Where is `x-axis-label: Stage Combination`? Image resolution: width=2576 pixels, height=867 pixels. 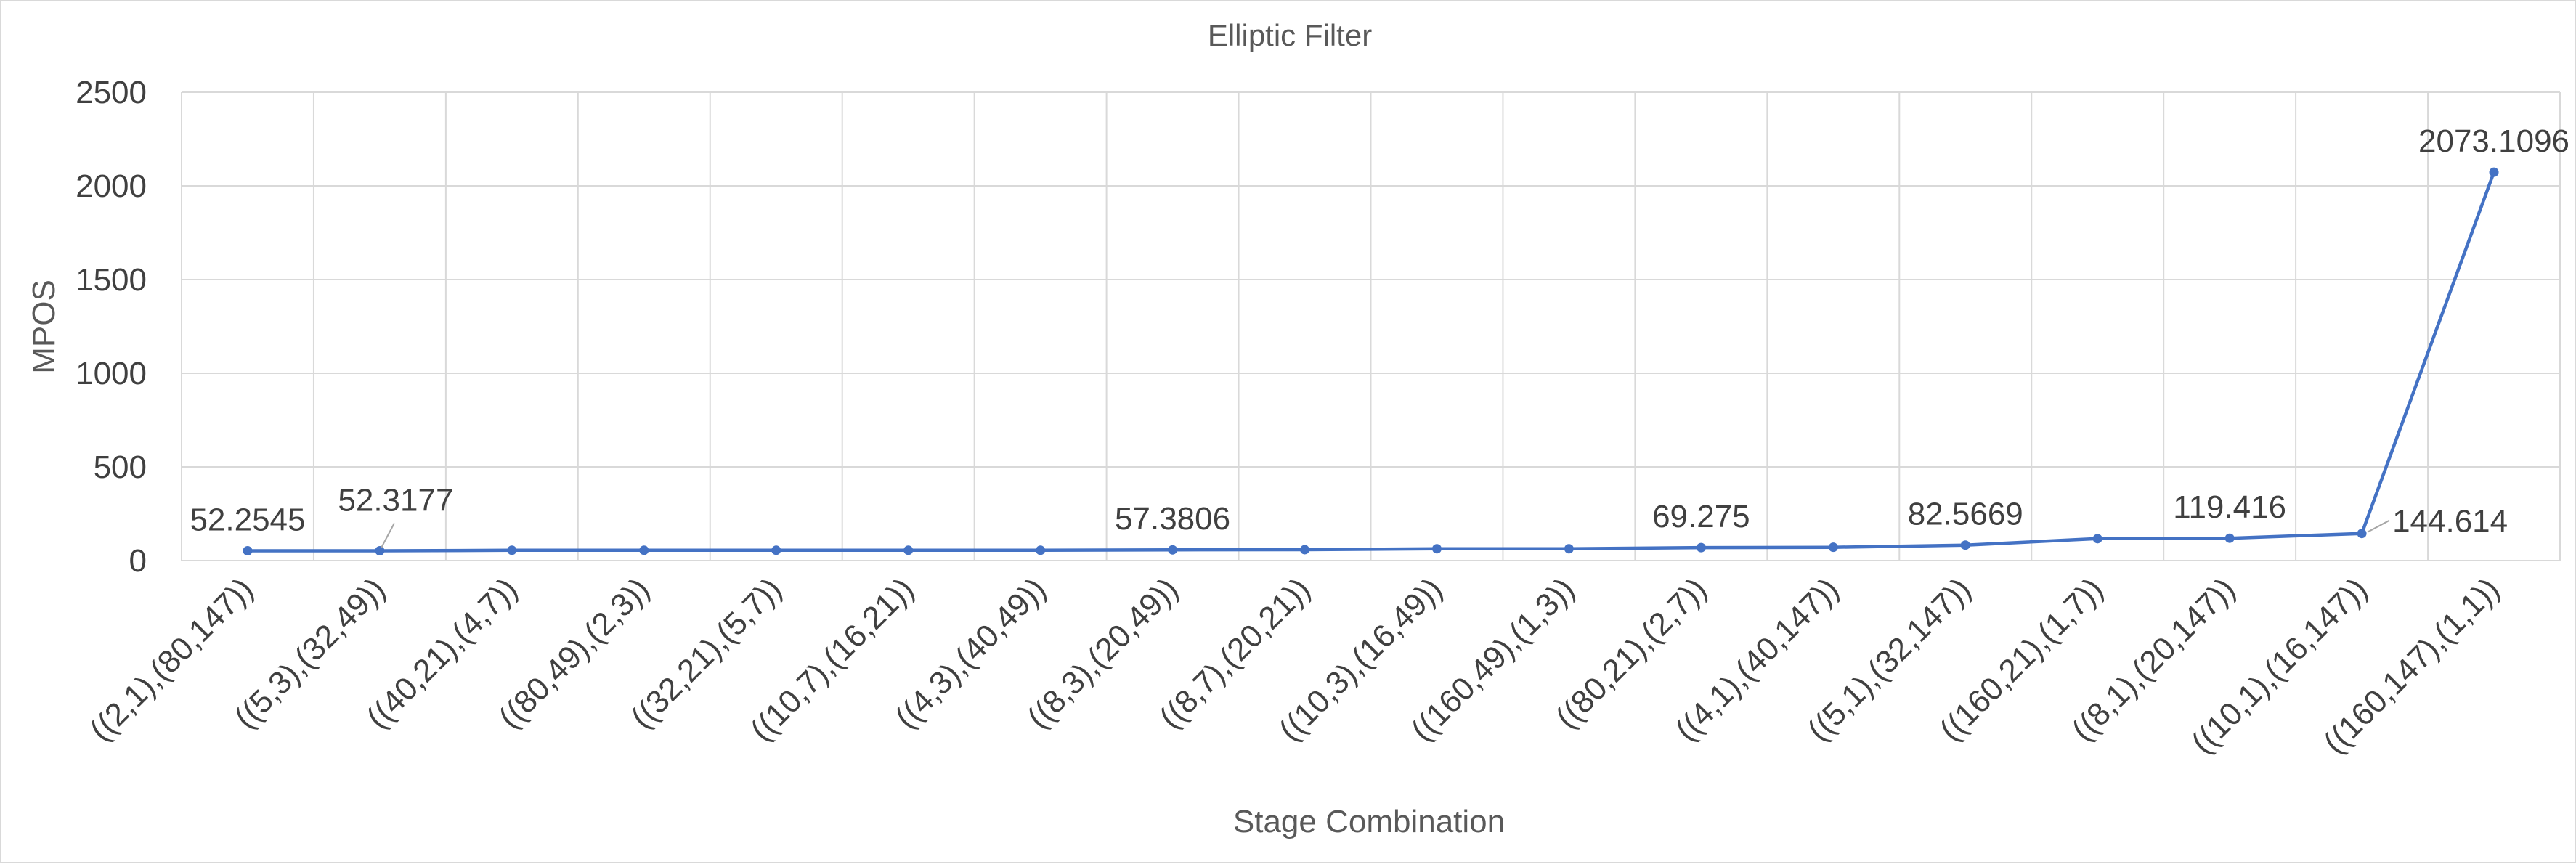 x-axis-label: Stage Combination is located at coordinates (1369, 821).